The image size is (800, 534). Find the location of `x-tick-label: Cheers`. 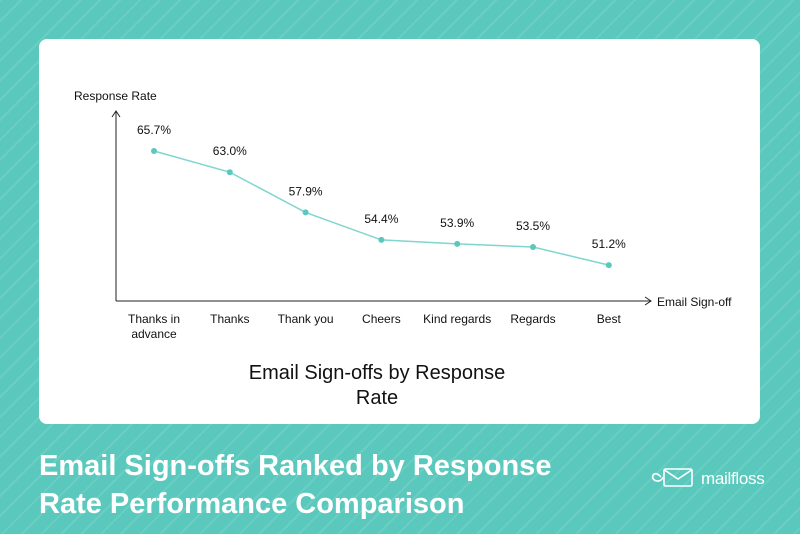

x-tick-label: Cheers is located at coordinates (381, 319).